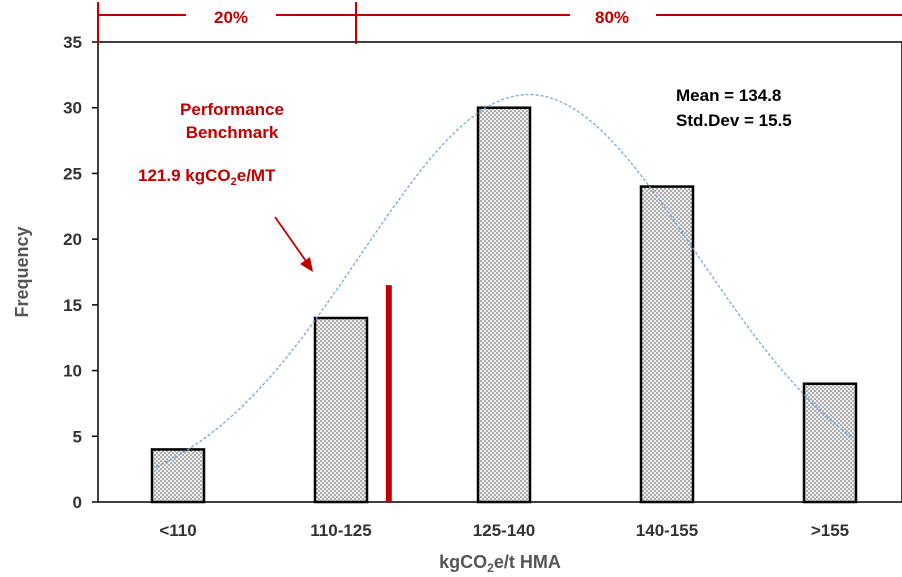 The width and height of the screenshot is (902, 577). I want to click on x-tick-label: 125-140, so click(504, 530).